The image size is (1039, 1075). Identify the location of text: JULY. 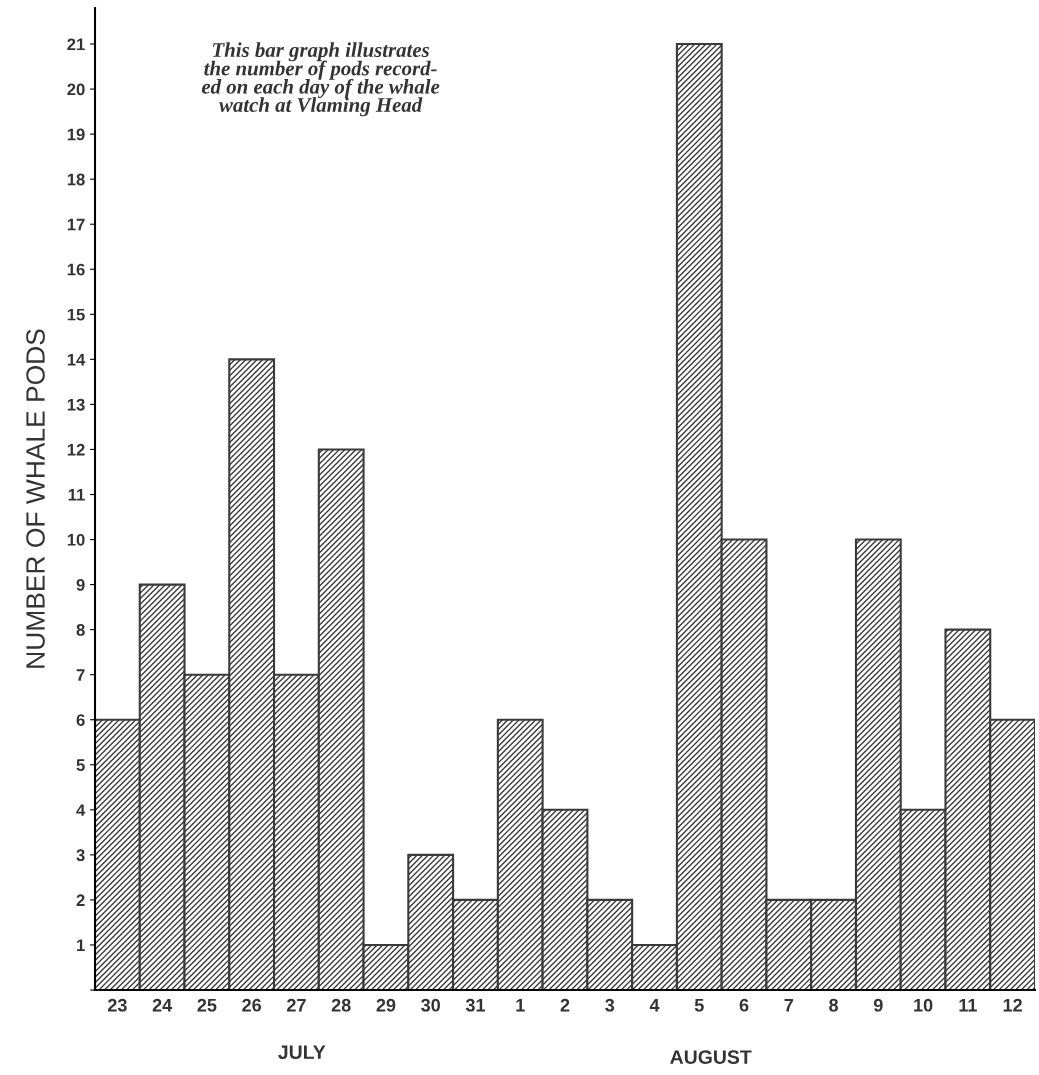
(302, 1052).